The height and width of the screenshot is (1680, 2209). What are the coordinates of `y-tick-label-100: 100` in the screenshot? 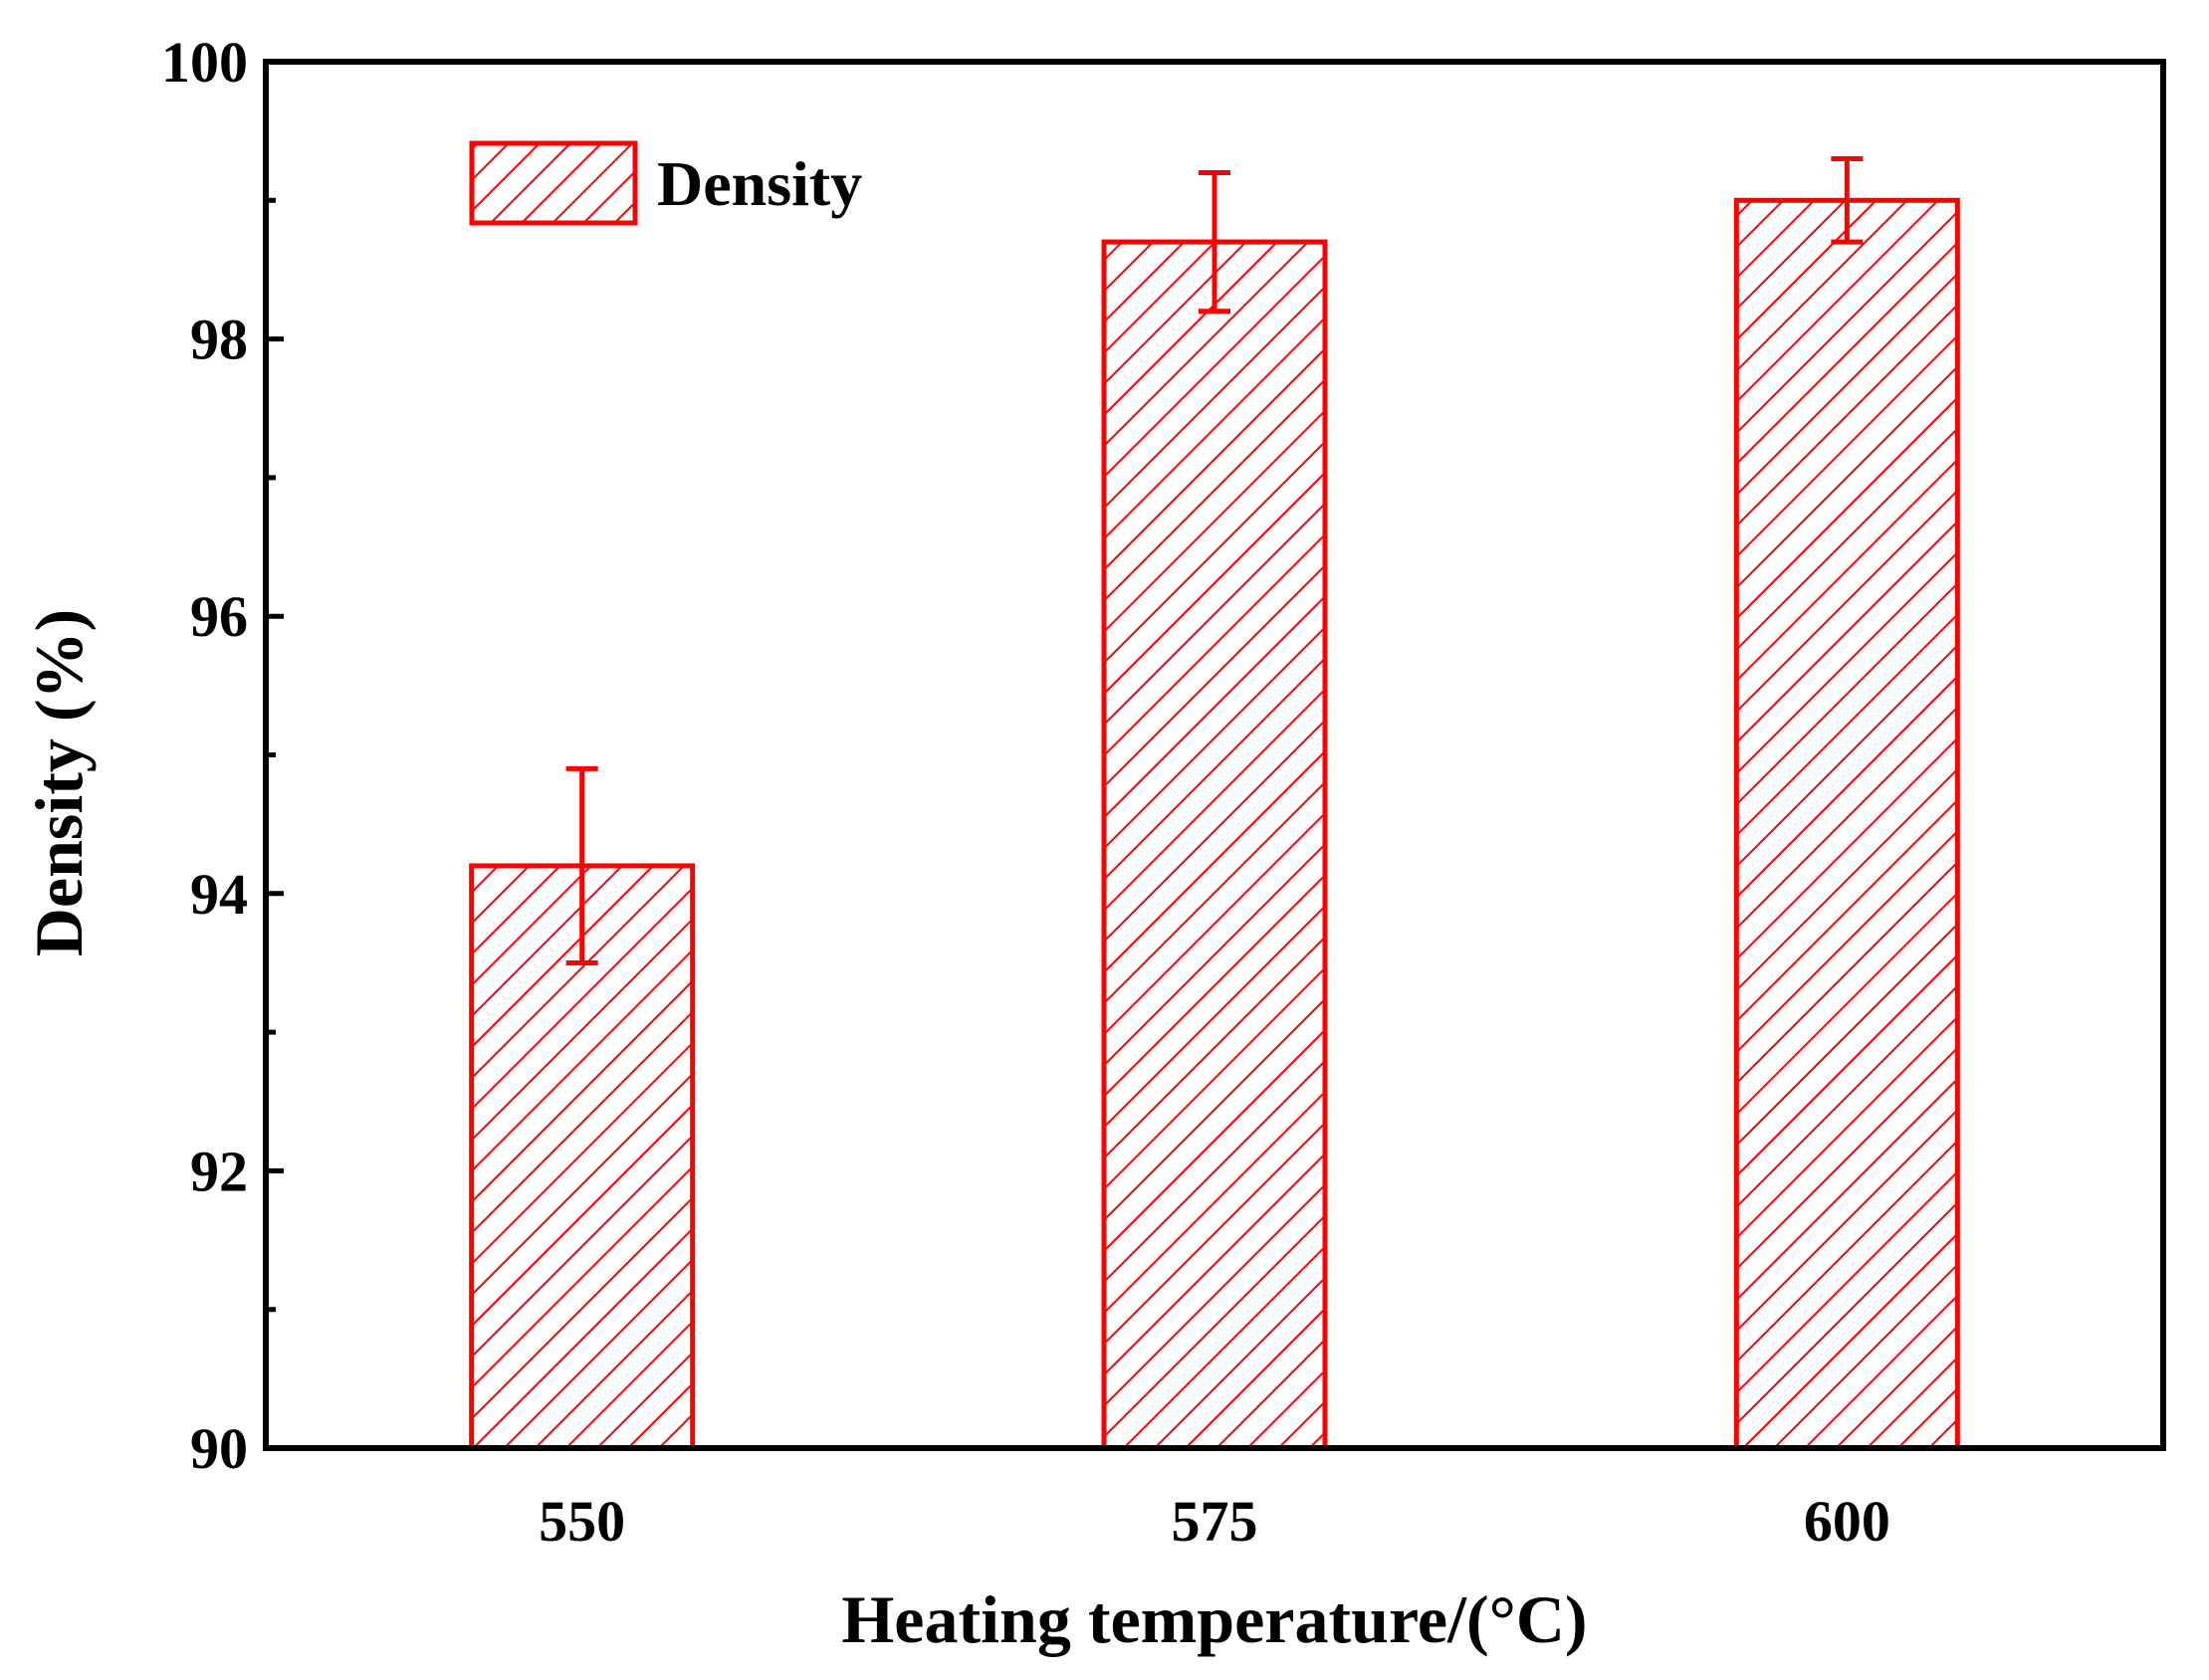 It's located at (204, 62).